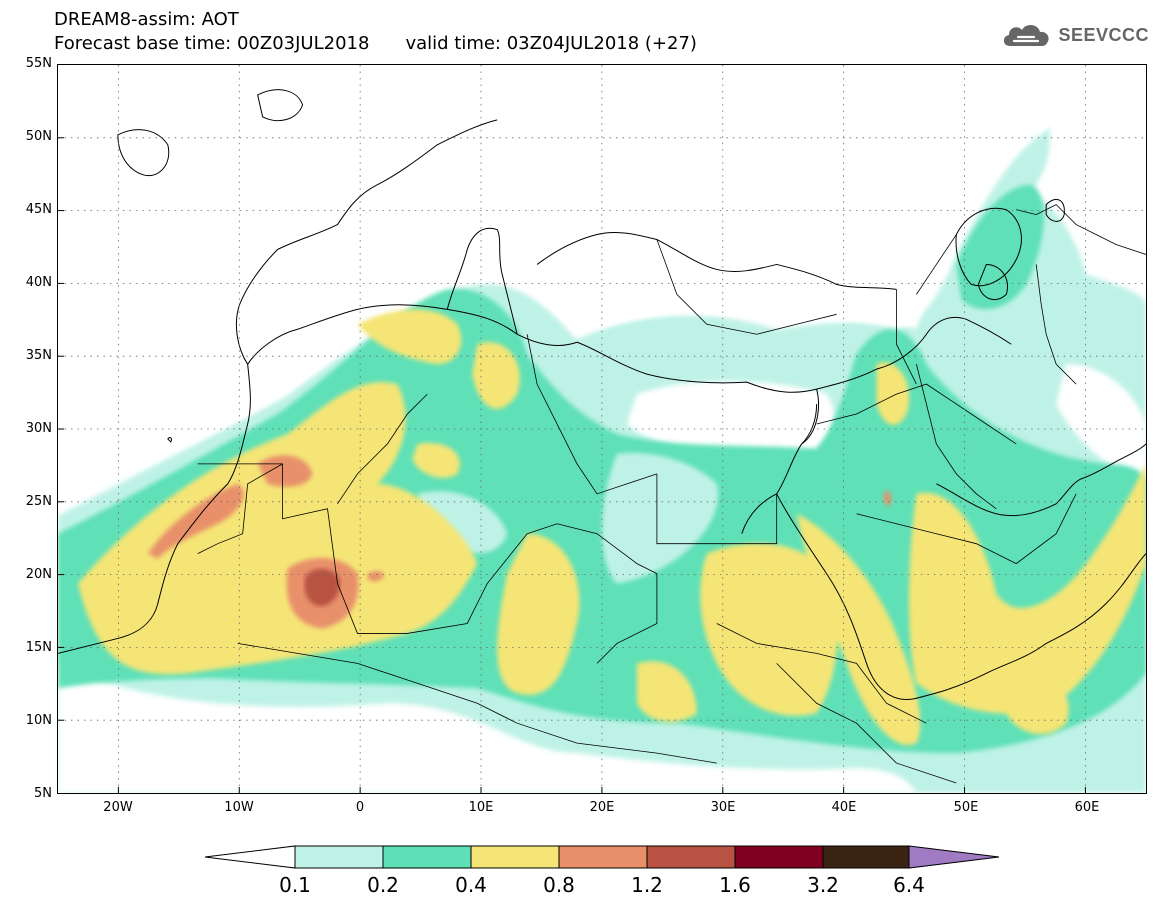  I want to click on colorbar-label: 1.2, so click(647, 885).